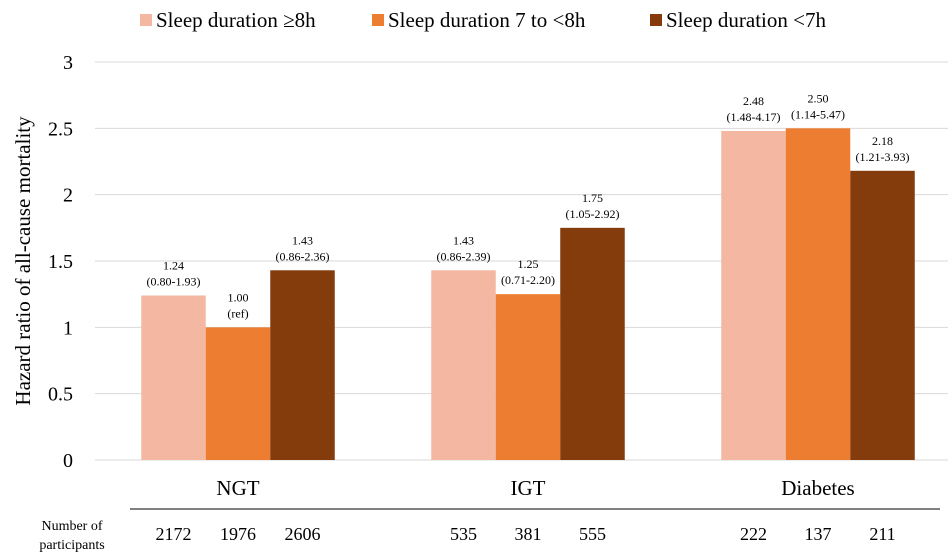 This screenshot has height=556, width=950. Describe the element at coordinates (68, 328) in the screenshot. I see `y-tick-label: 1` at that location.